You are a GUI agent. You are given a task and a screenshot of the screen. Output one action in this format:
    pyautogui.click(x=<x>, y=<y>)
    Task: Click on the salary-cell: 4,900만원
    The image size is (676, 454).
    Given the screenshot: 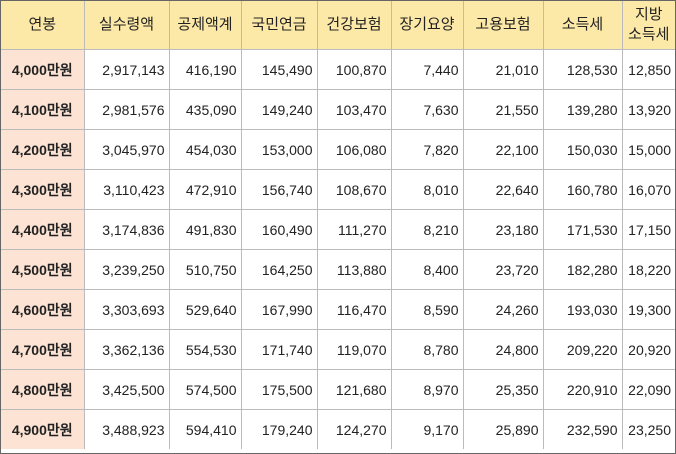 What is the action you would take?
    pyautogui.click(x=43, y=429)
    